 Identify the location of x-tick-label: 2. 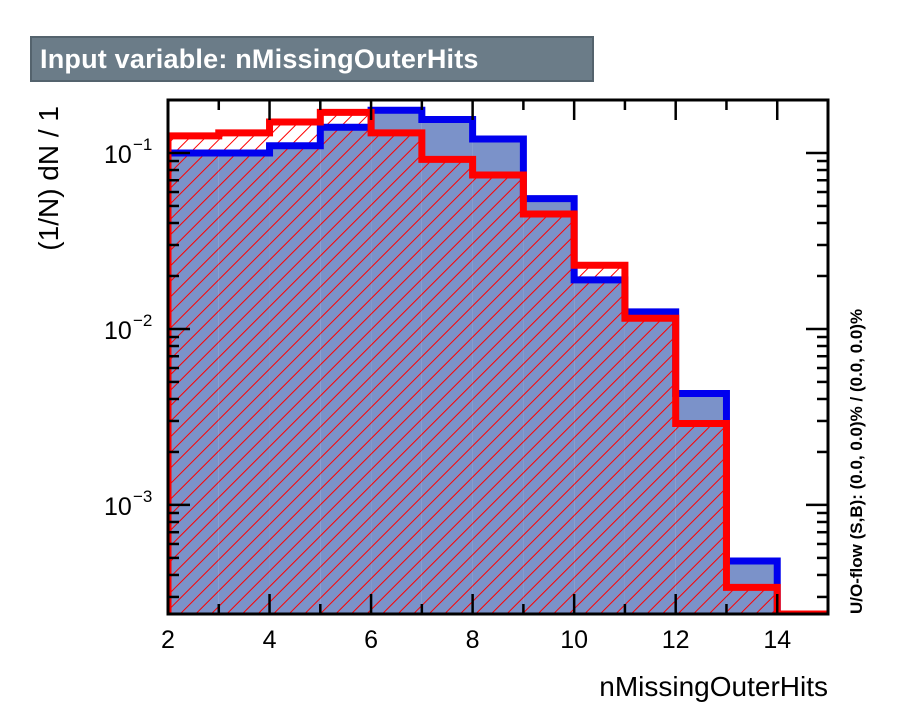
(168, 640).